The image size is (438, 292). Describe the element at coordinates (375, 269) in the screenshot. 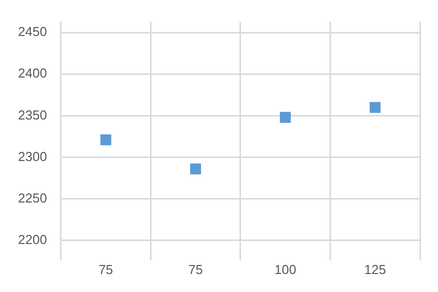

I see `x-tick-label: 125` at that location.